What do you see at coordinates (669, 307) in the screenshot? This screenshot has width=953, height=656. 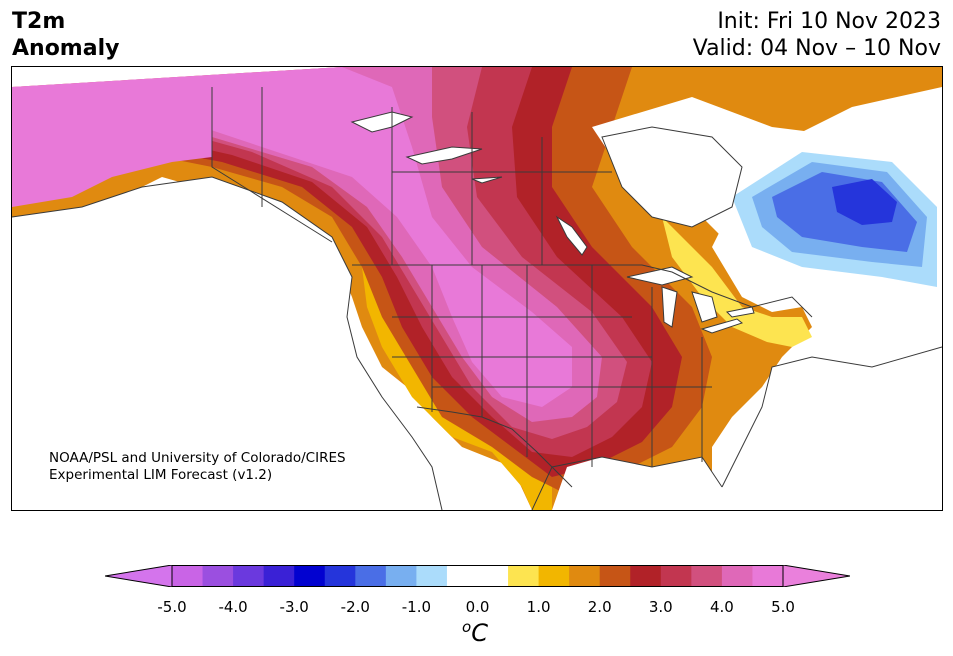 I see `lake-michigan` at bounding box center [669, 307].